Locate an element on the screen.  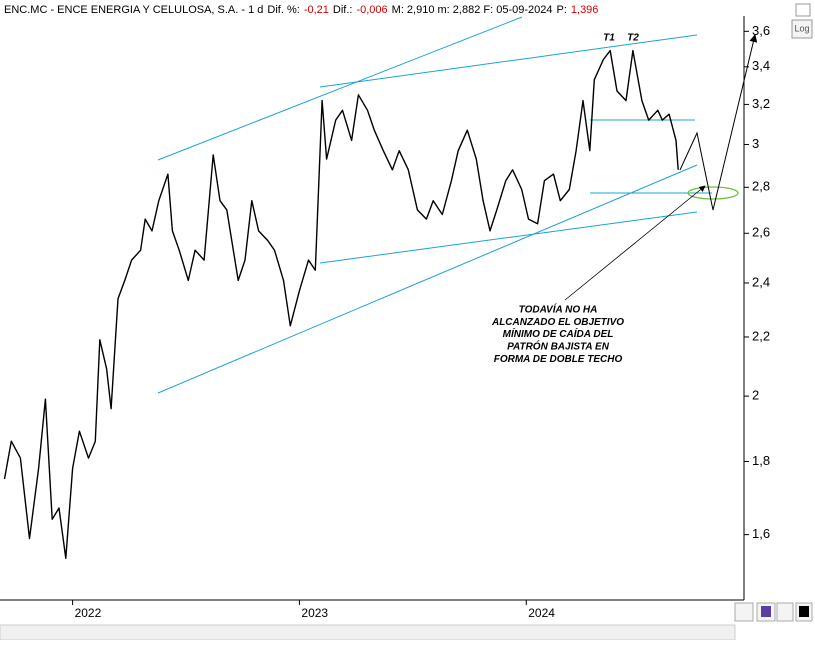
annotation-line: PATRÓN BAJISTA EN is located at coordinates (558, 346).